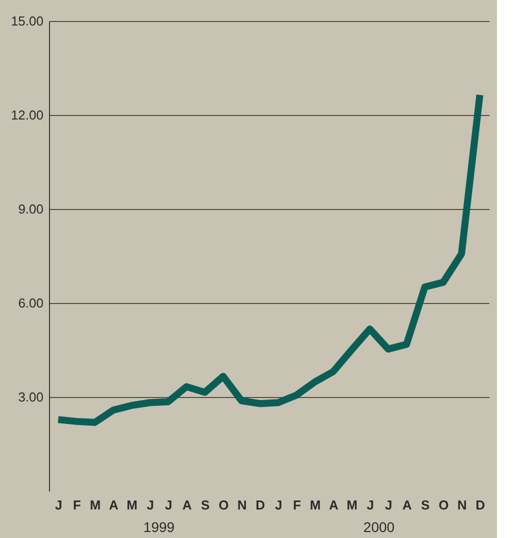 This screenshot has height=538, width=513. Describe the element at coordinates (31, 303) in the screenshot. I see `y-tick-label: 6.00` at that location.